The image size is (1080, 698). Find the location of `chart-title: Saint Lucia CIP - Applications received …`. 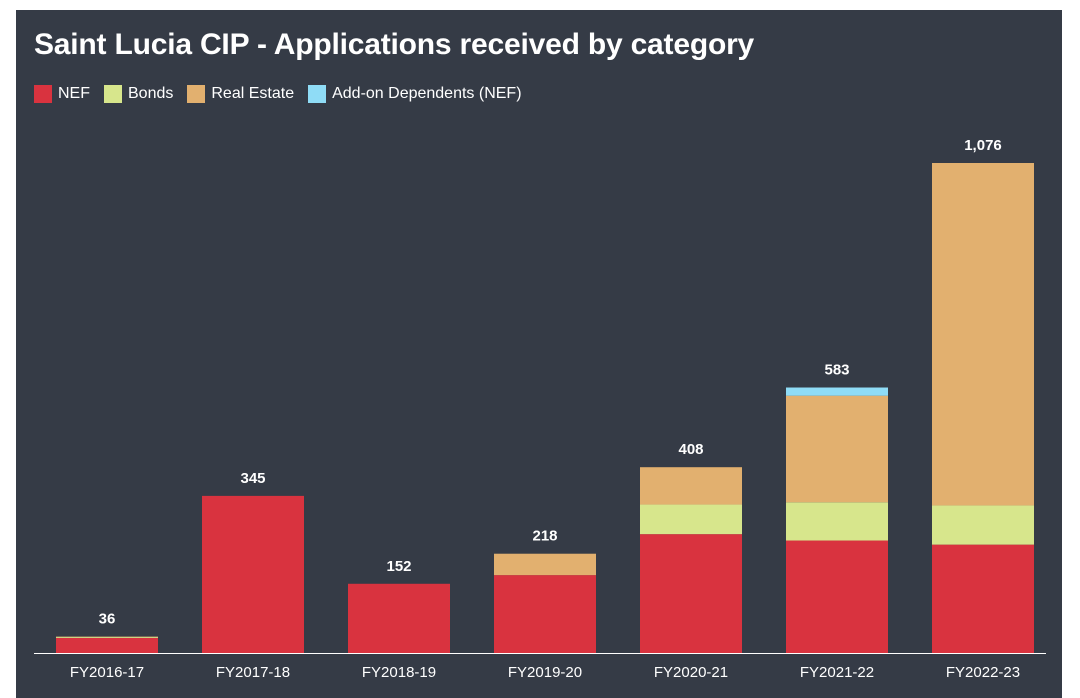

chart-title: Saint Lucia CIP - Applications received … is located at coordinates (394, 44).